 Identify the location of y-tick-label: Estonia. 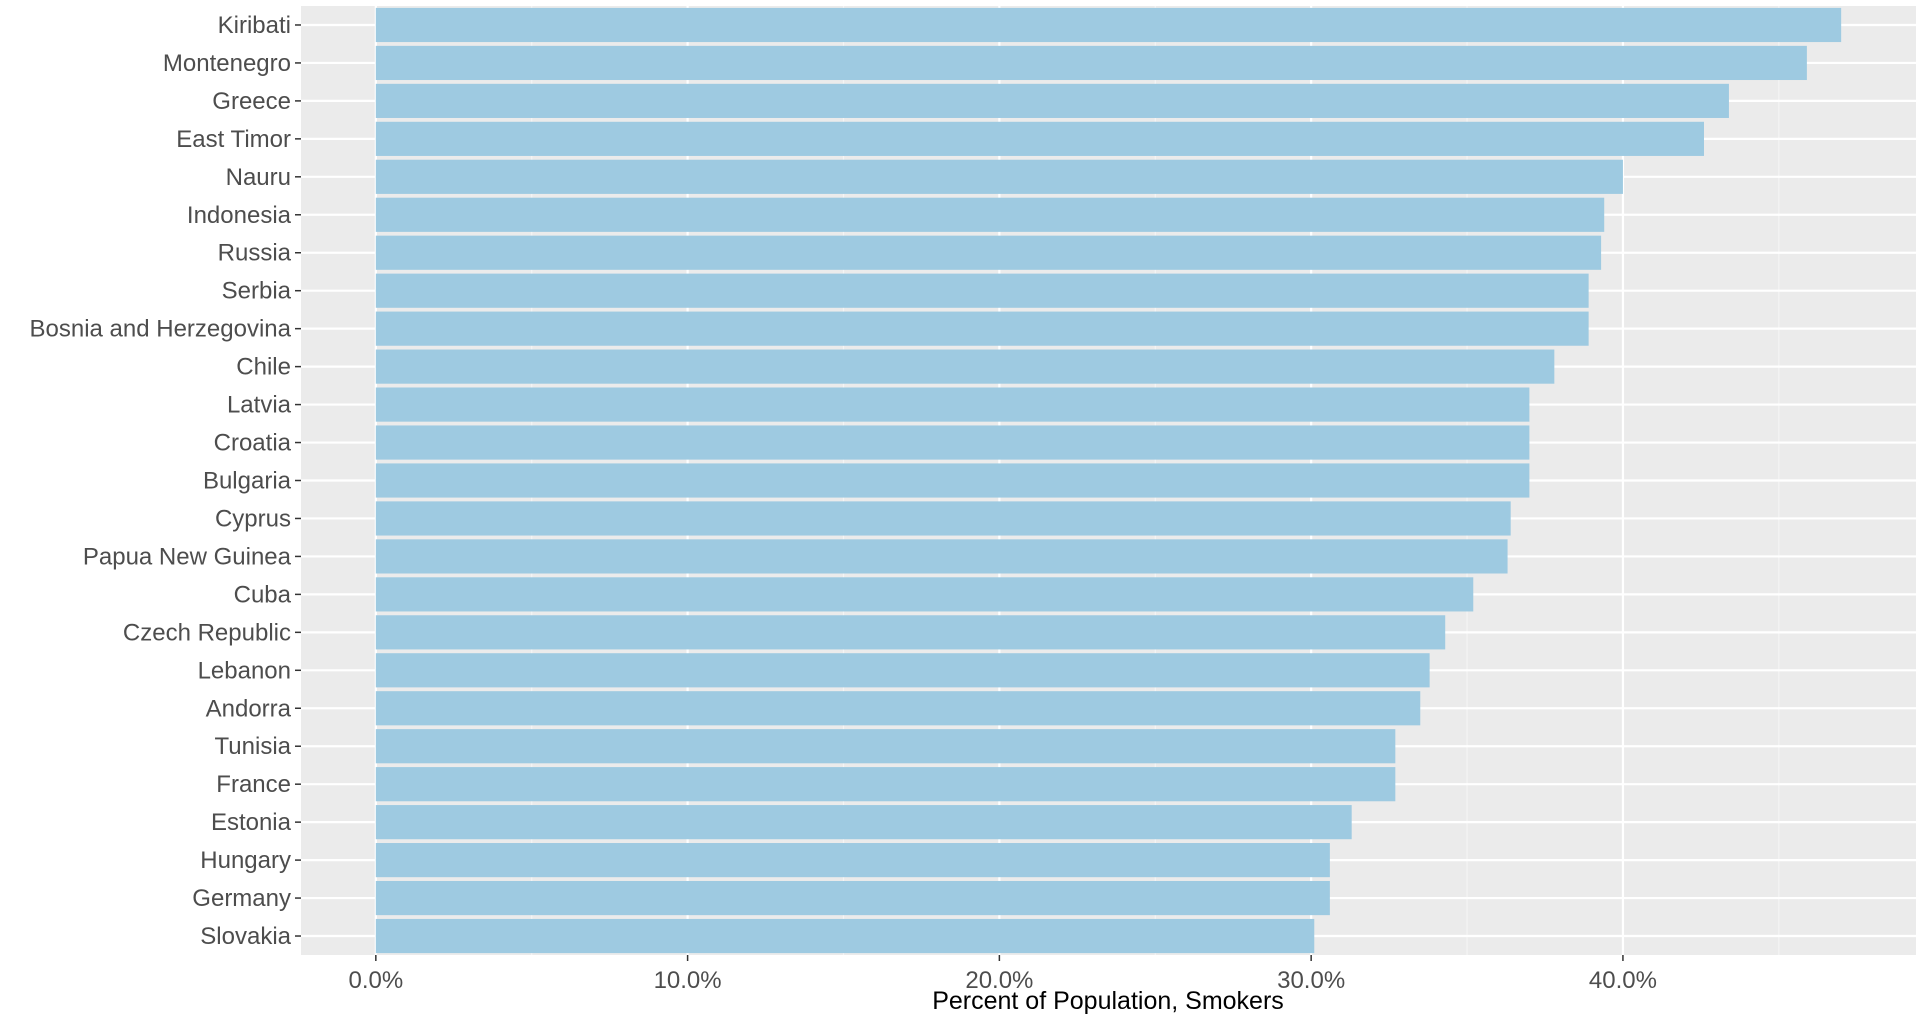
(251, 822).